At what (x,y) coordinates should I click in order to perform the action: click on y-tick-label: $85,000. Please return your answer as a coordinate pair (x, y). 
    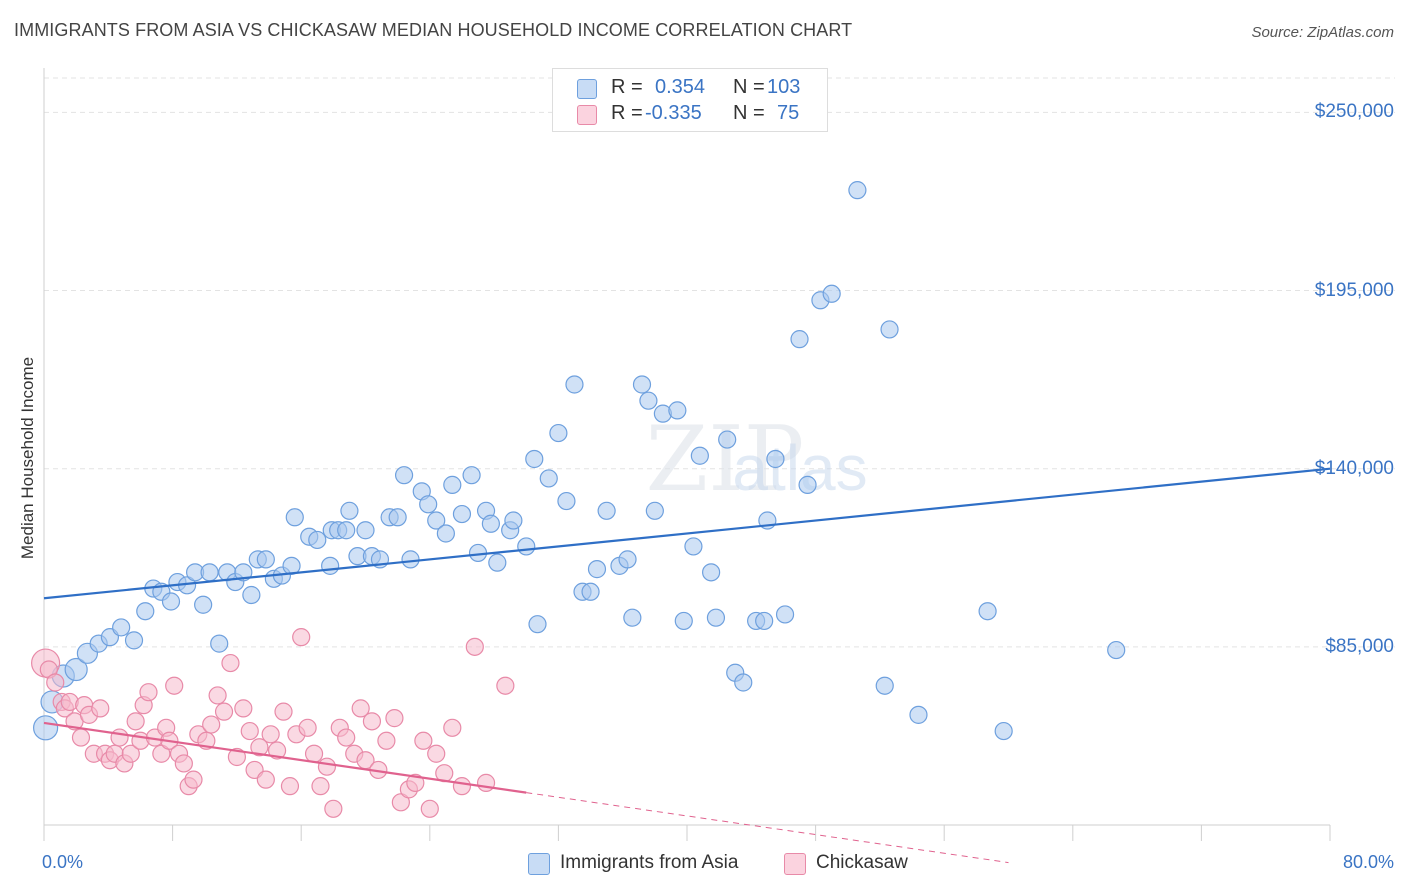
    Looking at the image, I should click on (1359, 646).